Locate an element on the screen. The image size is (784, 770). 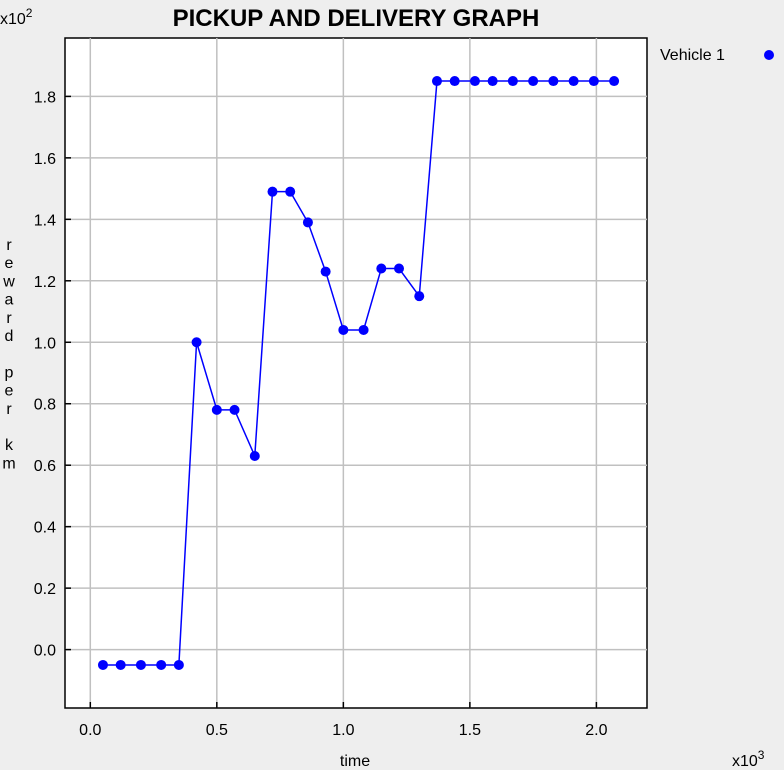
y-axis-label-char: d is located at coordinates (9, 336).